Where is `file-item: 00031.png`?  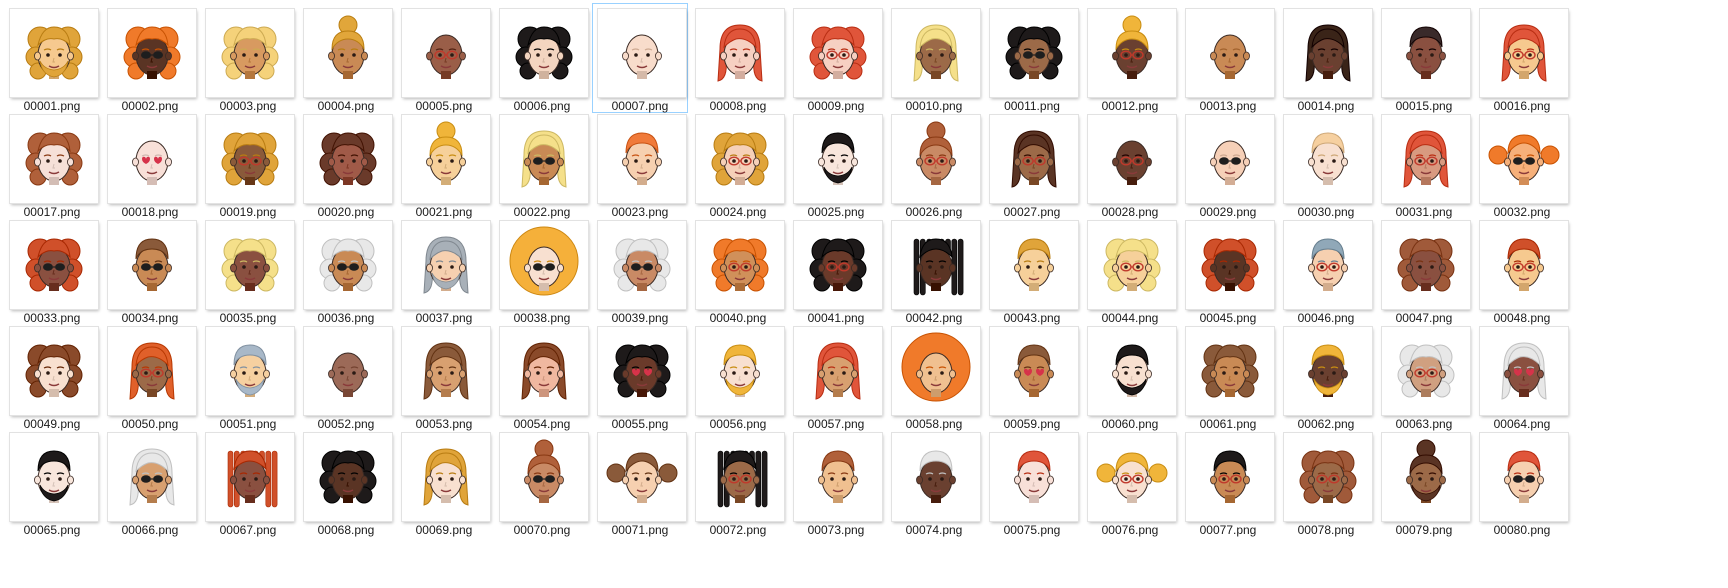
file-item: 00031.png is located at coordinates (1424, 164).